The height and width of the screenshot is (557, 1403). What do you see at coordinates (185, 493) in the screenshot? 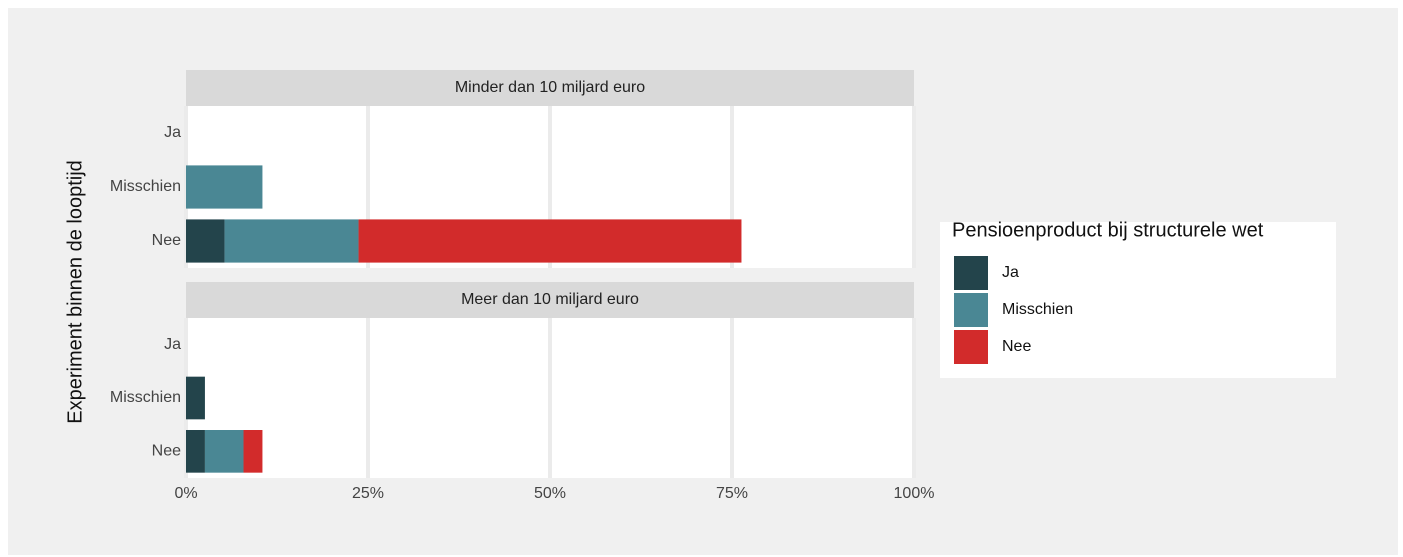
I see `x-tick-label: 0%` at bounding box center [185, 493].